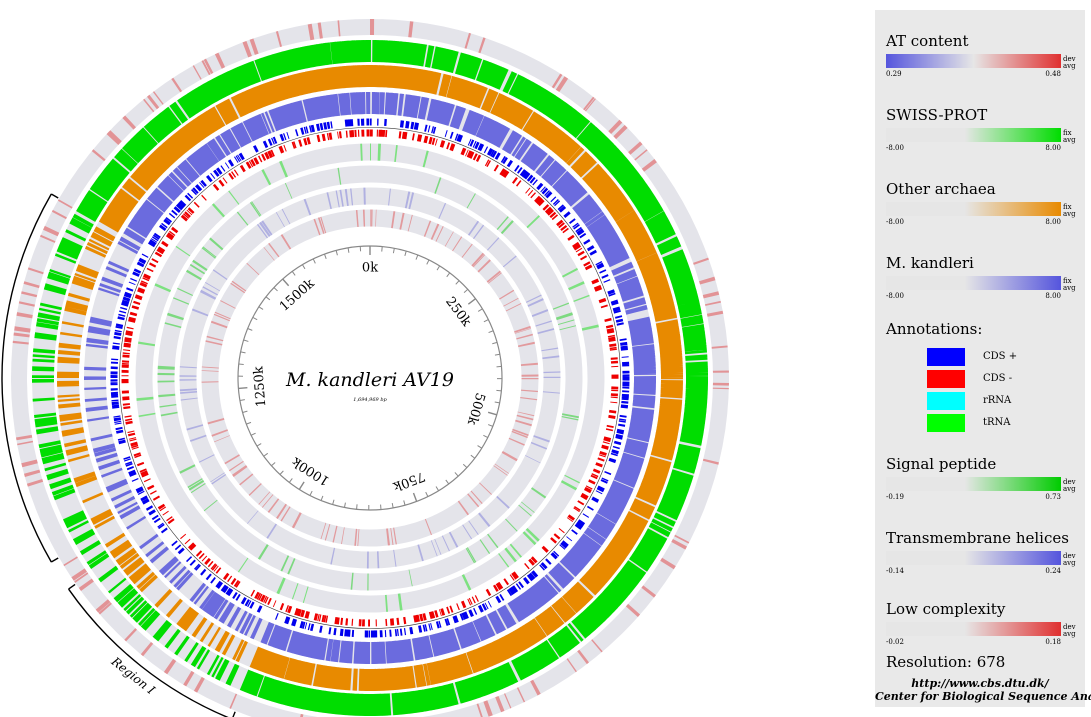  I want to click on legend-max-value: 0.24, so click(1053, 571).